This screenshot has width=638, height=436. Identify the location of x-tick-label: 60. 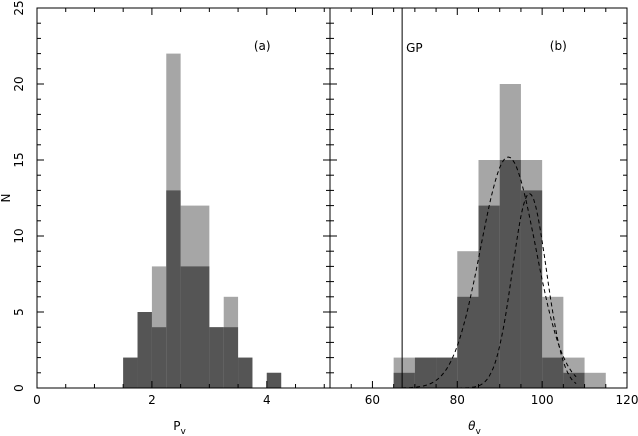
(372, 400).